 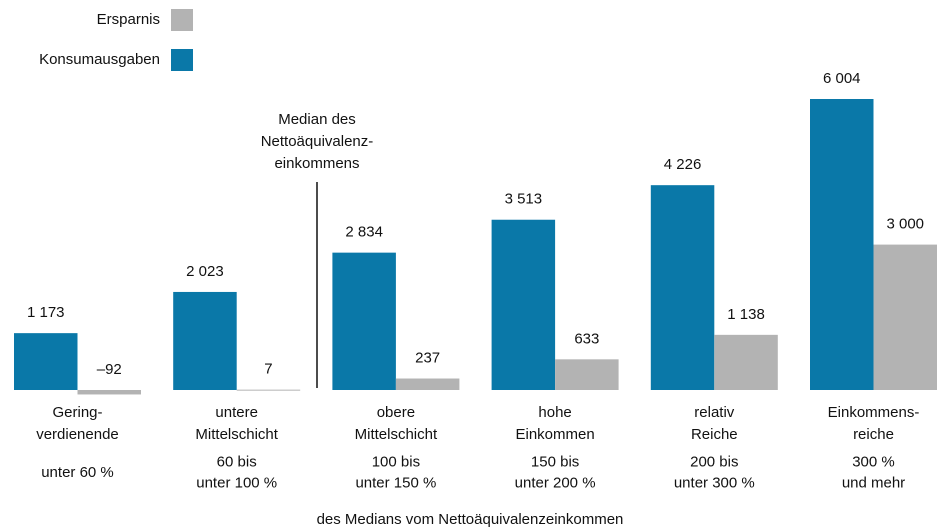 I want to click on value-label: 633, so click(x=586, y=338).